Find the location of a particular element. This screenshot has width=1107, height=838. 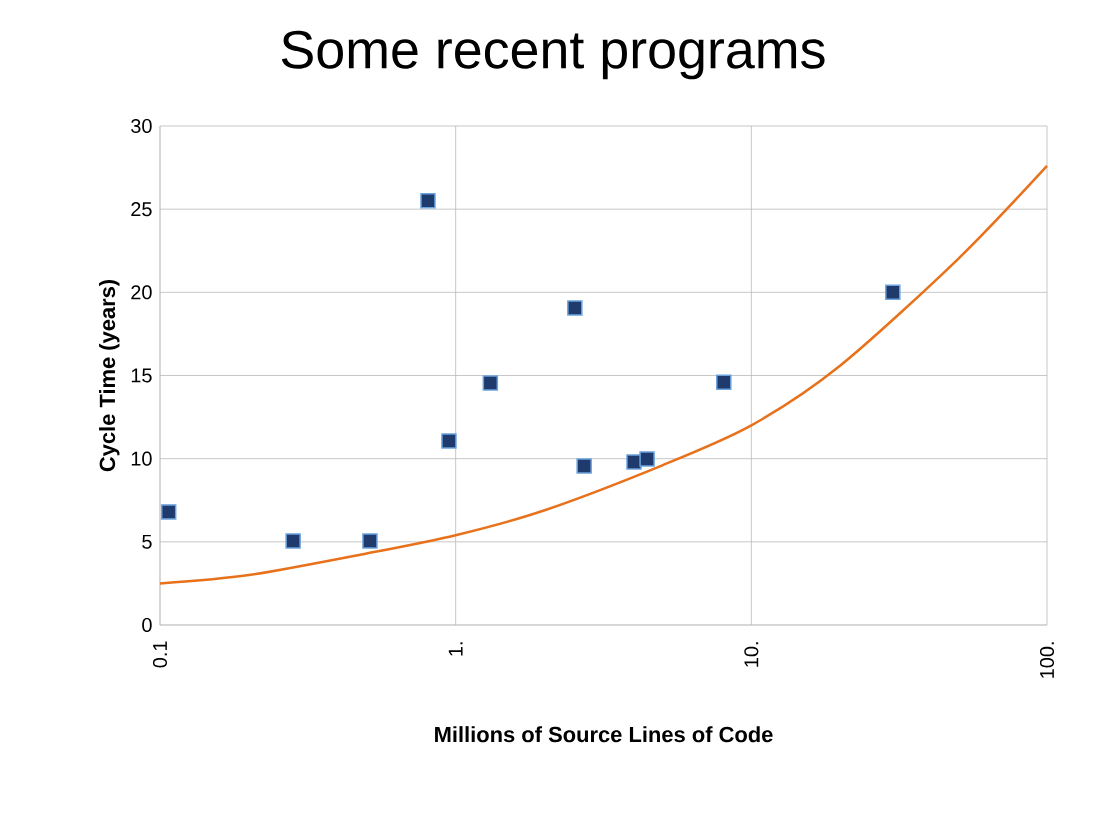

y-tick-label: 20 is located at coordinates (141, 292).